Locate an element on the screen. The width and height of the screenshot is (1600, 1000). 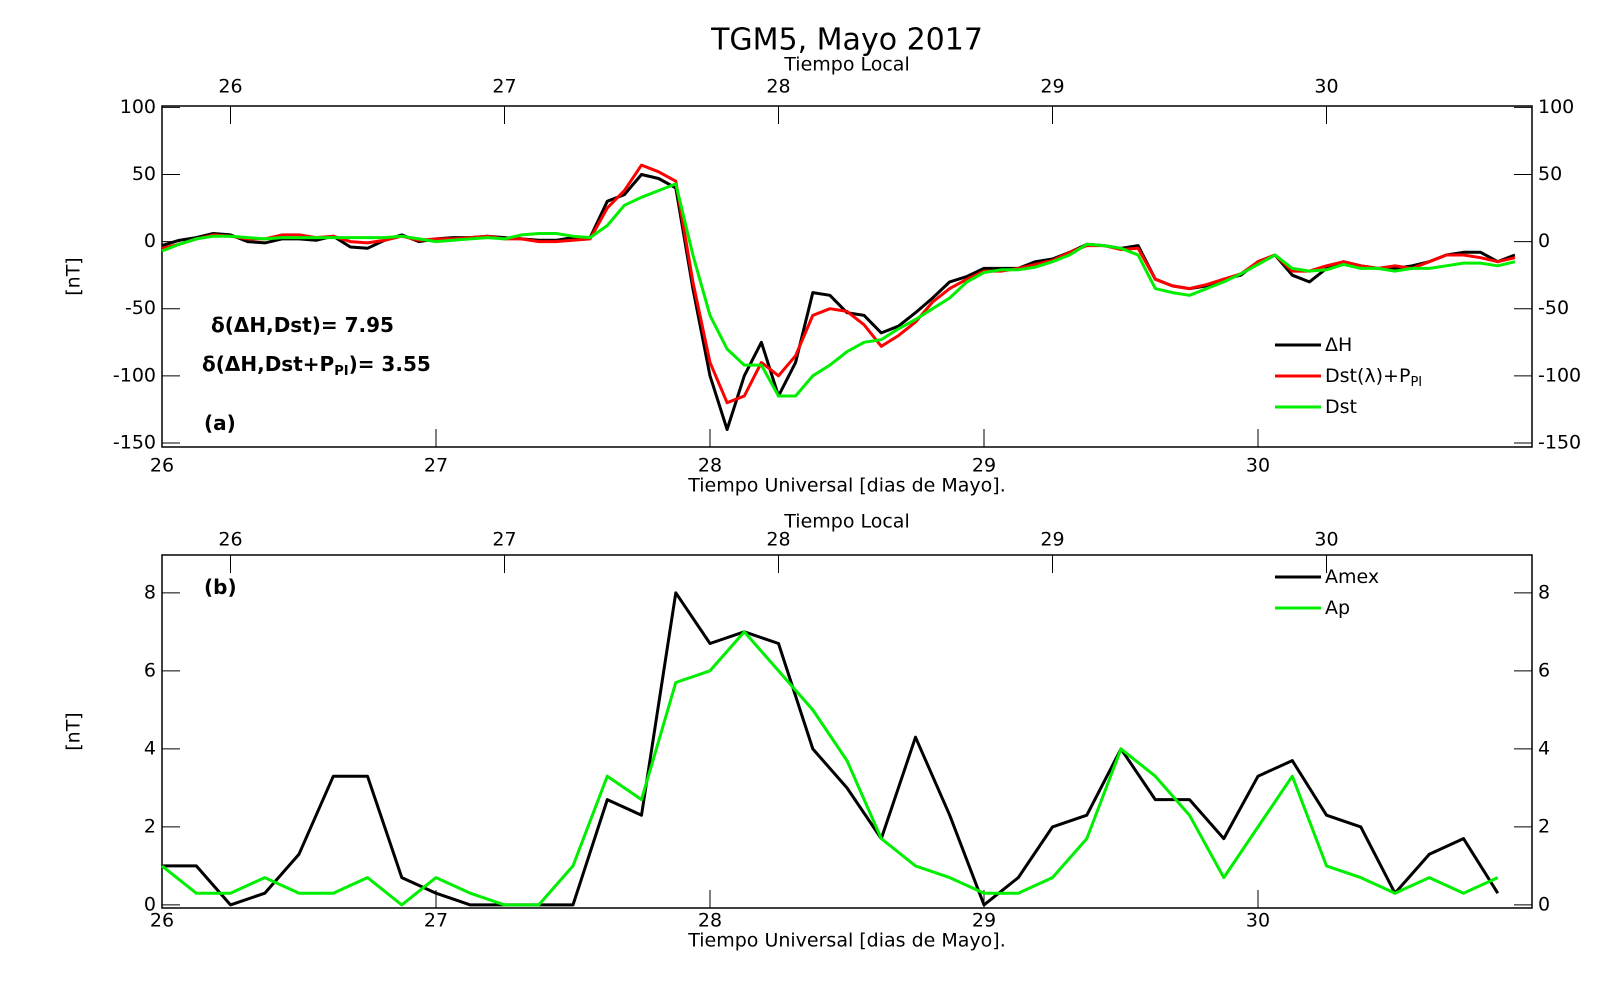
legend-label: ΔH is located at coordinates (1338, 345).